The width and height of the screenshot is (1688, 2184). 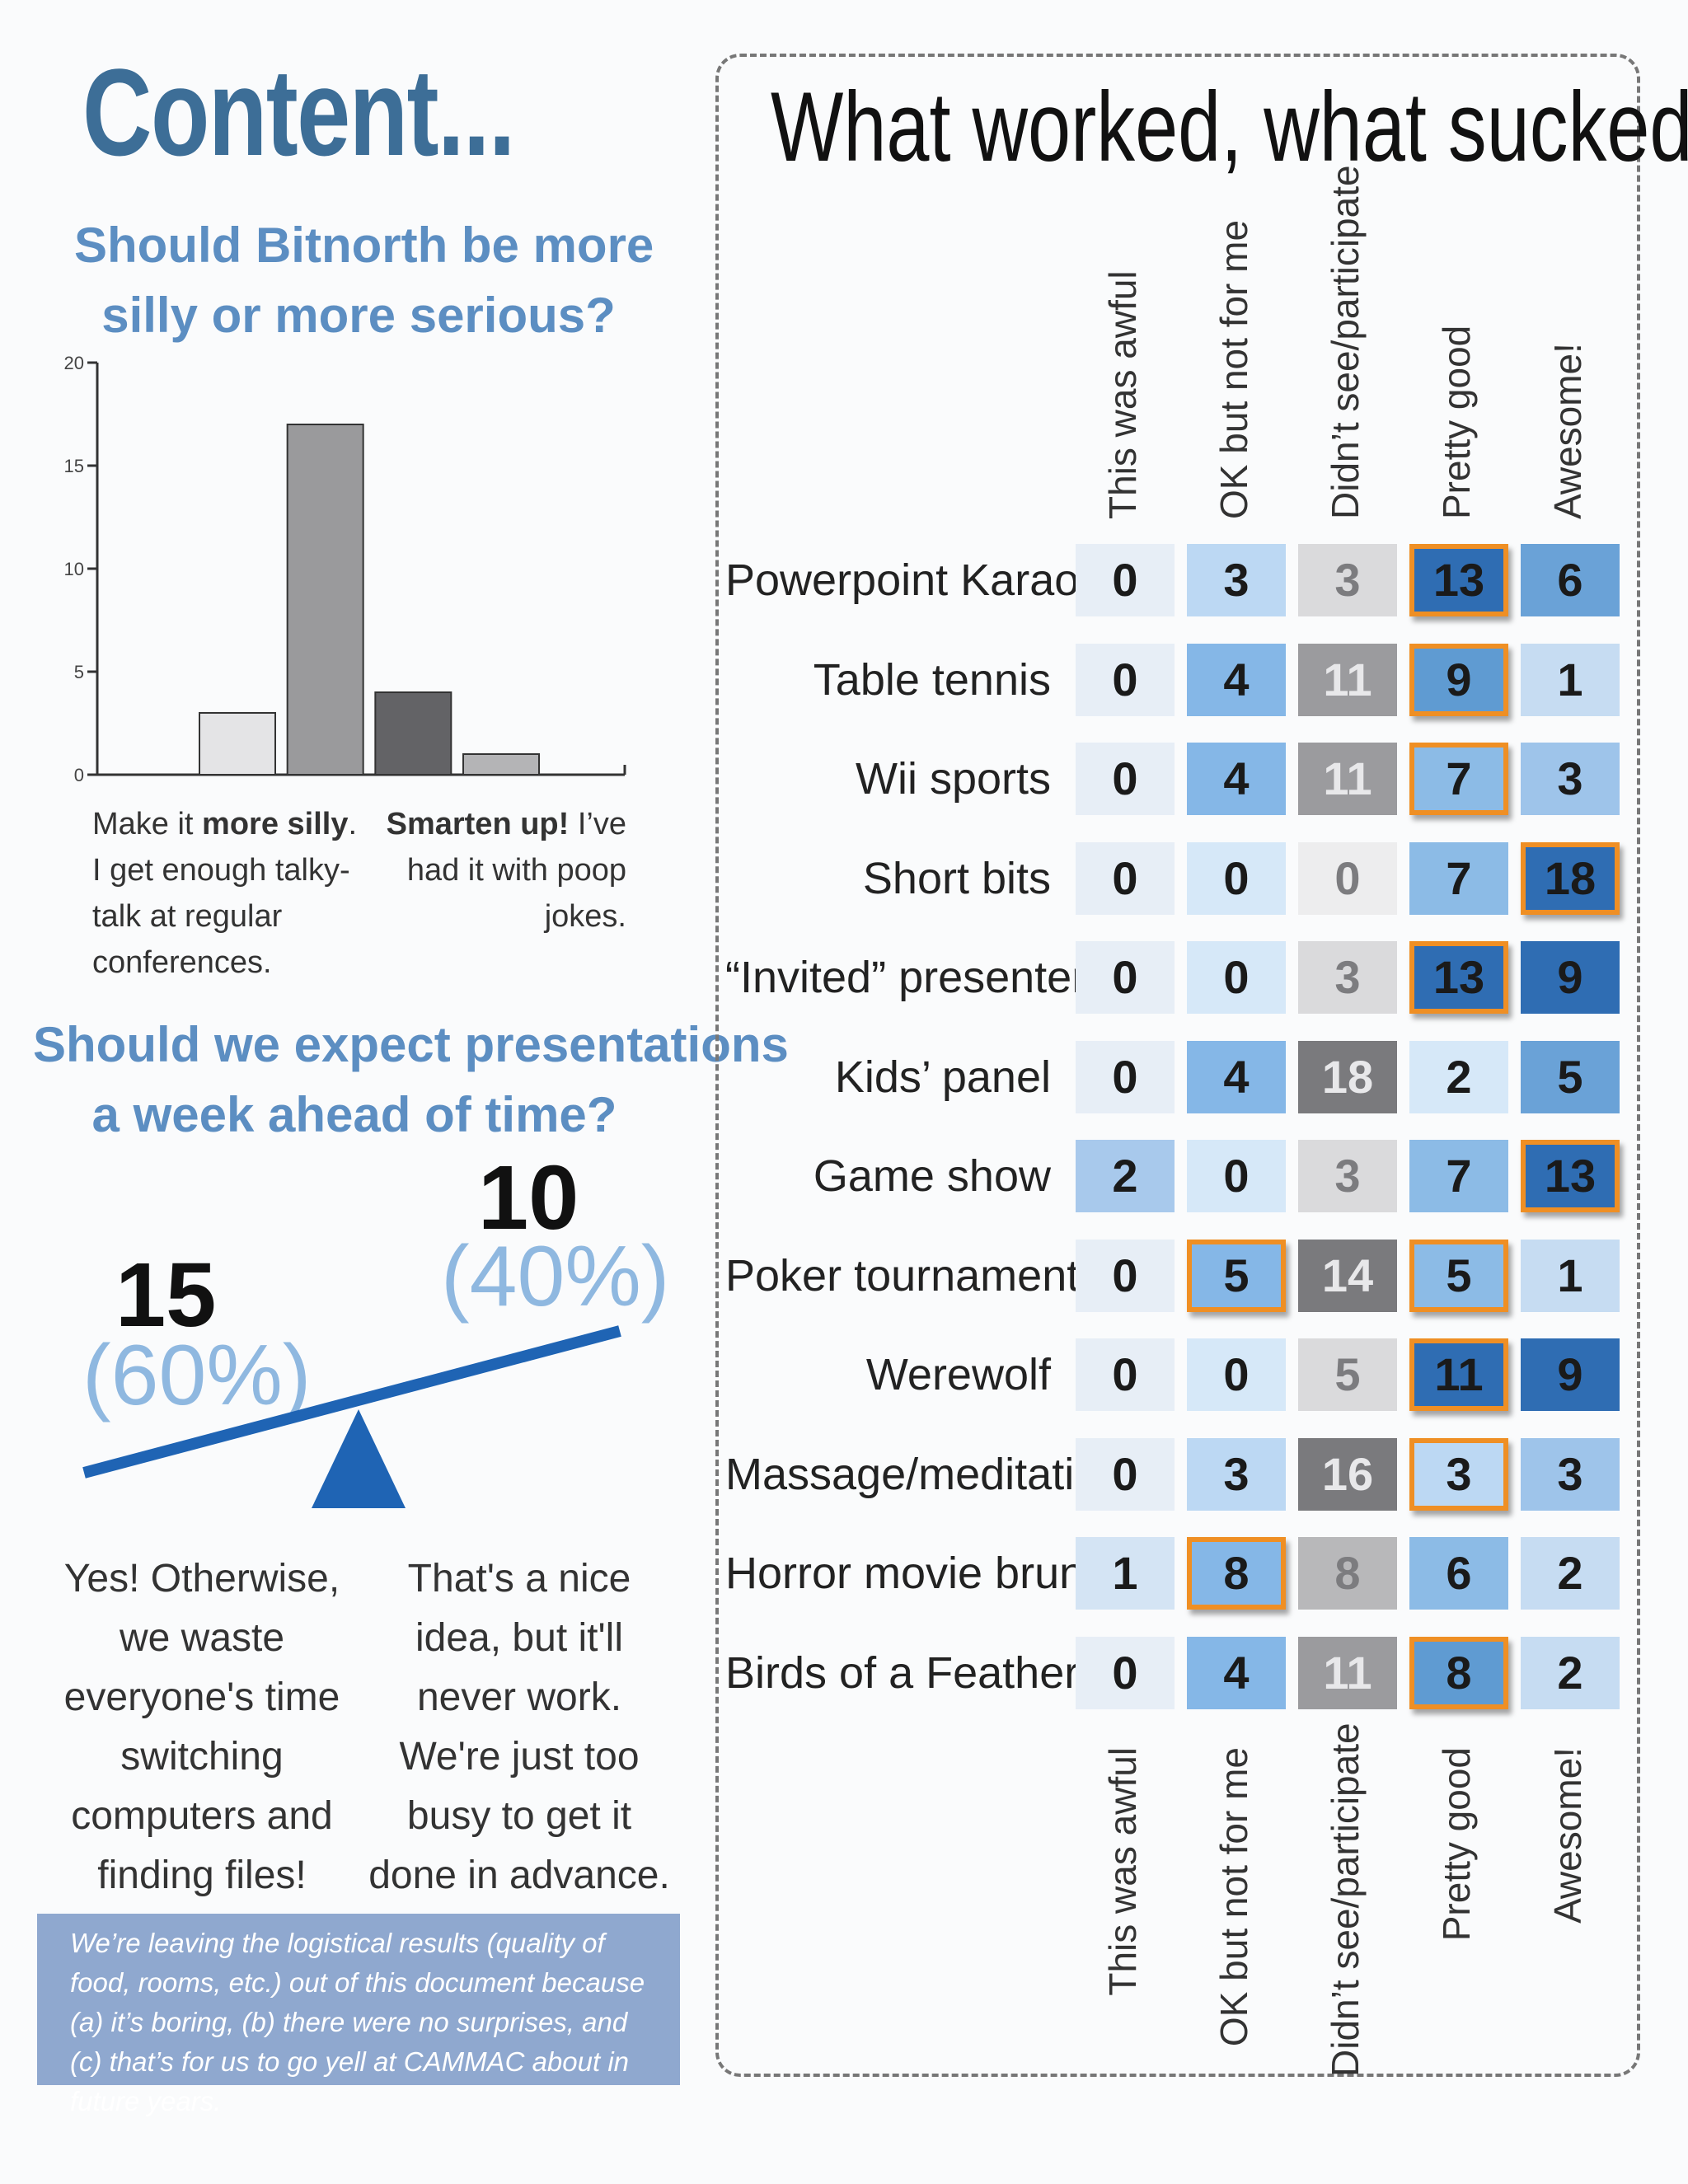 What do you see at coordinates (932, 1176) in the screenshot?
I see `row-label: Game show` at bounding box center [932, 1176].